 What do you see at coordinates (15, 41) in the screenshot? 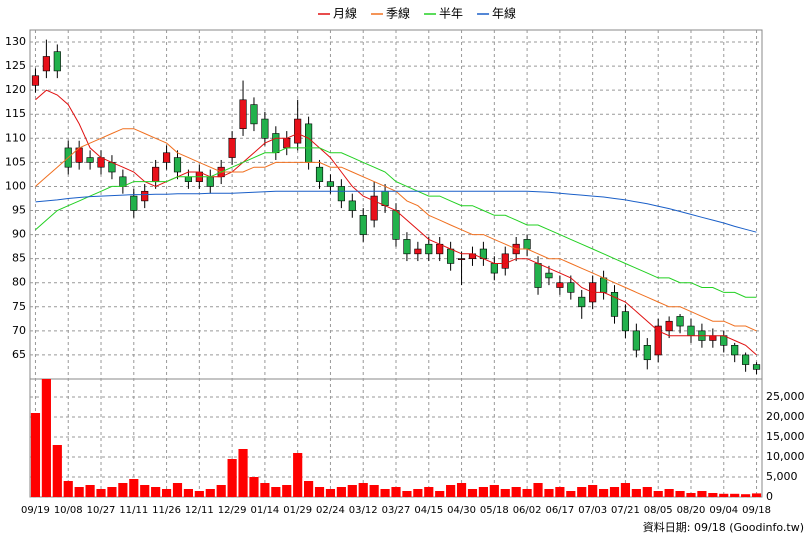
I see `y-tick-label: 130` at bounding box center [15, 41].